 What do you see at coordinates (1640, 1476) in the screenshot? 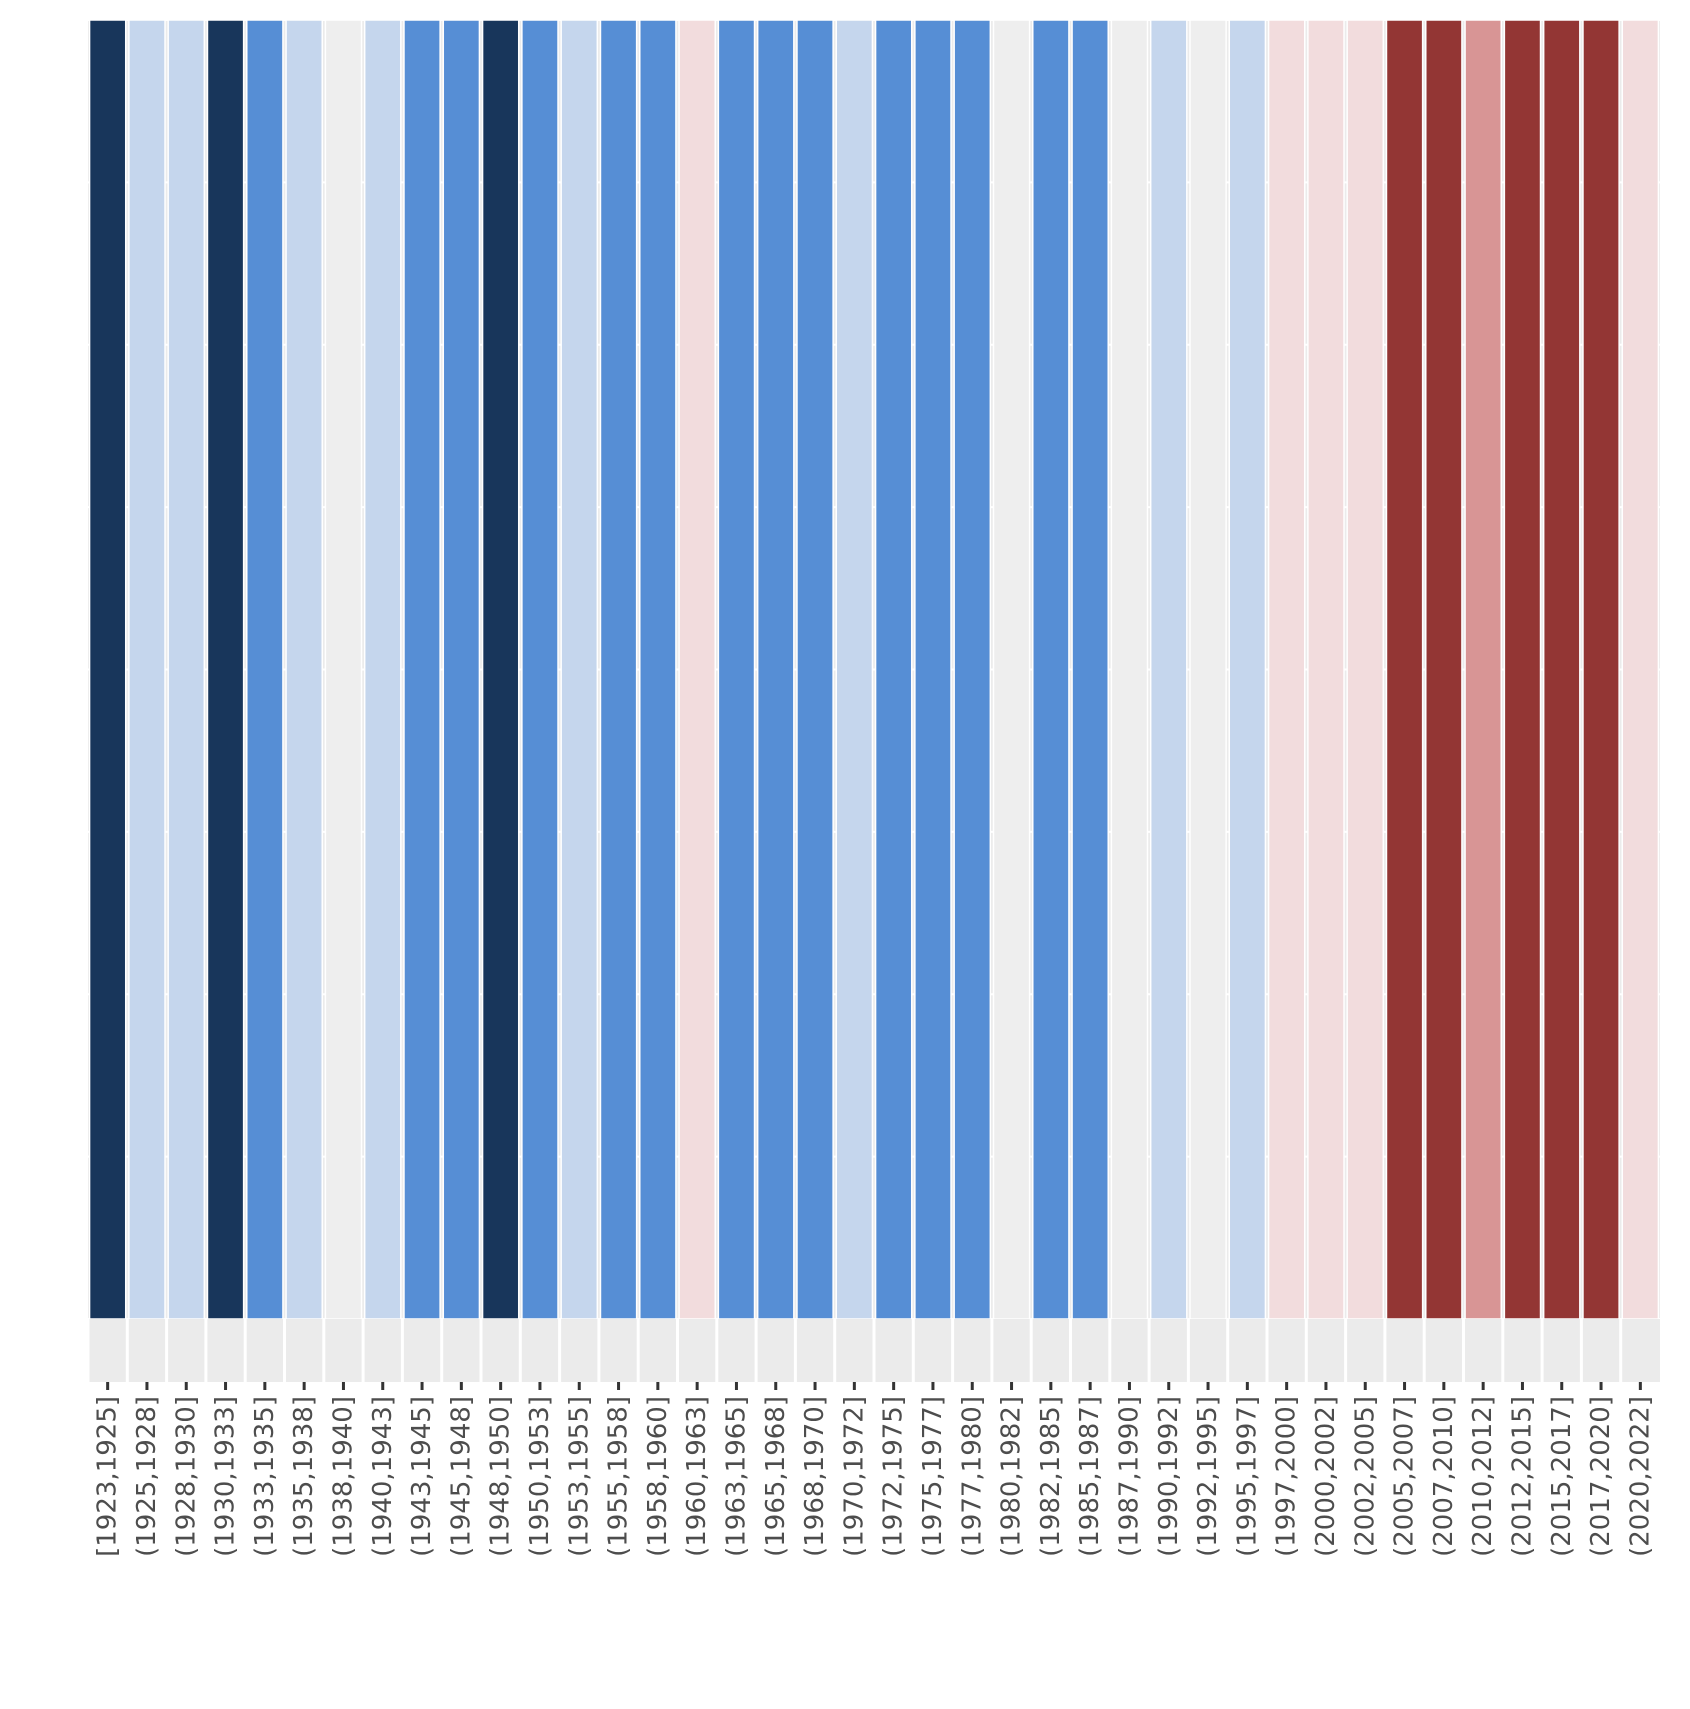
I see `x-tick-label: (2020,2022]` at bounding box center [1640, 1476].